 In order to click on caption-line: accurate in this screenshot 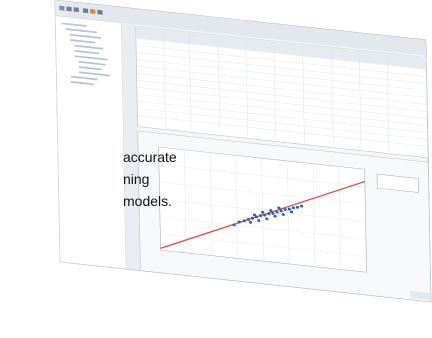, I will do `click(150, 157)`.